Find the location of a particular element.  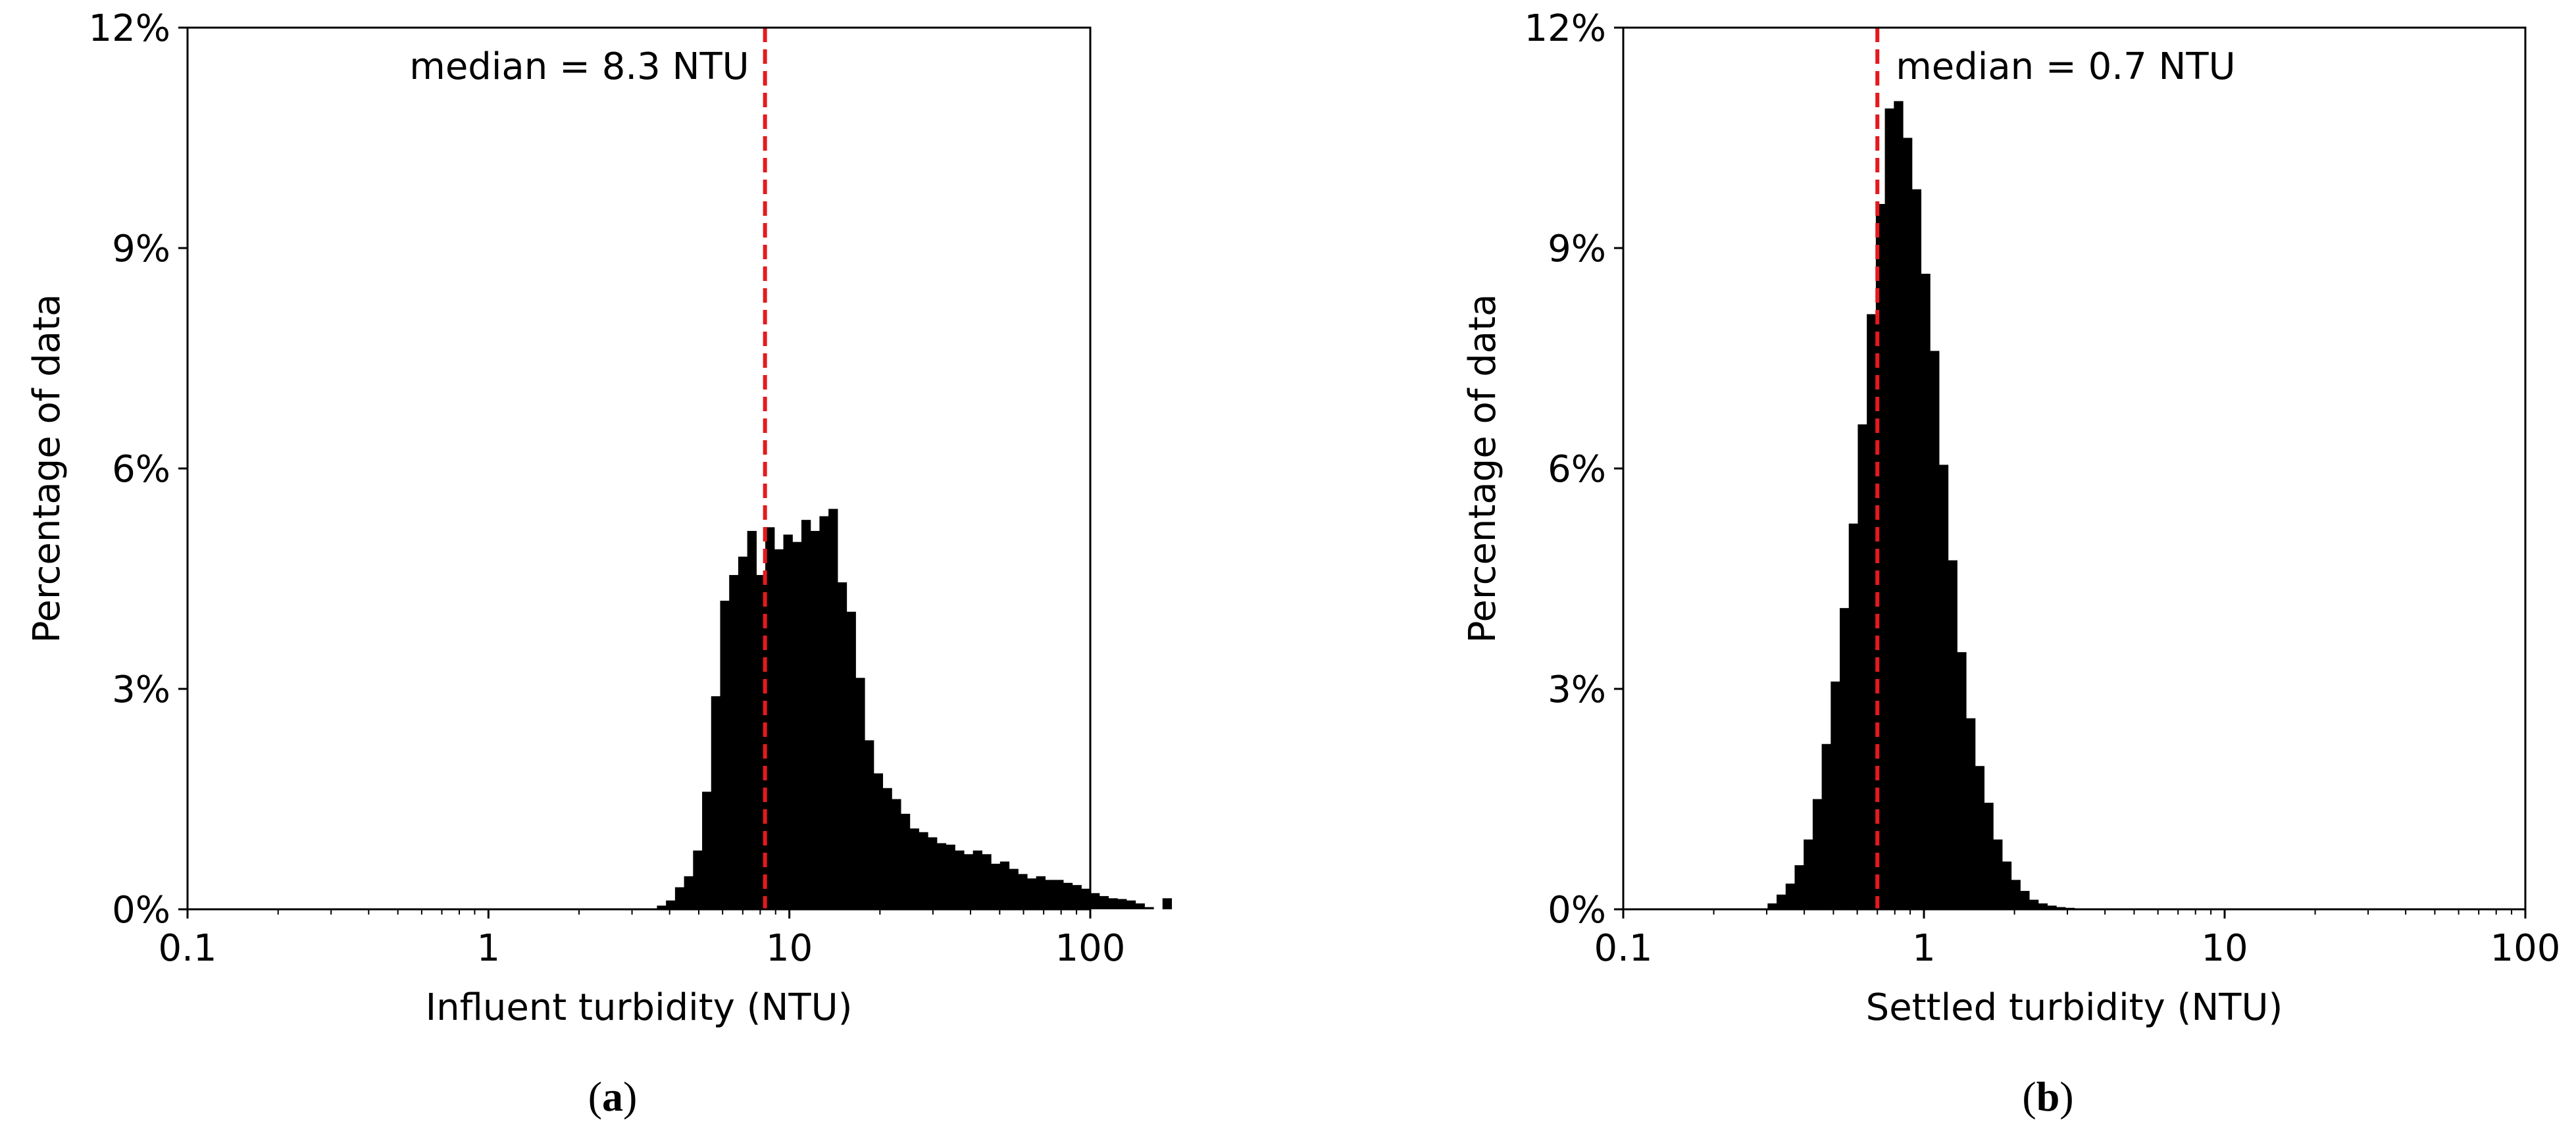

panel-caption: (b) is located at coordinates (2047, 1096).